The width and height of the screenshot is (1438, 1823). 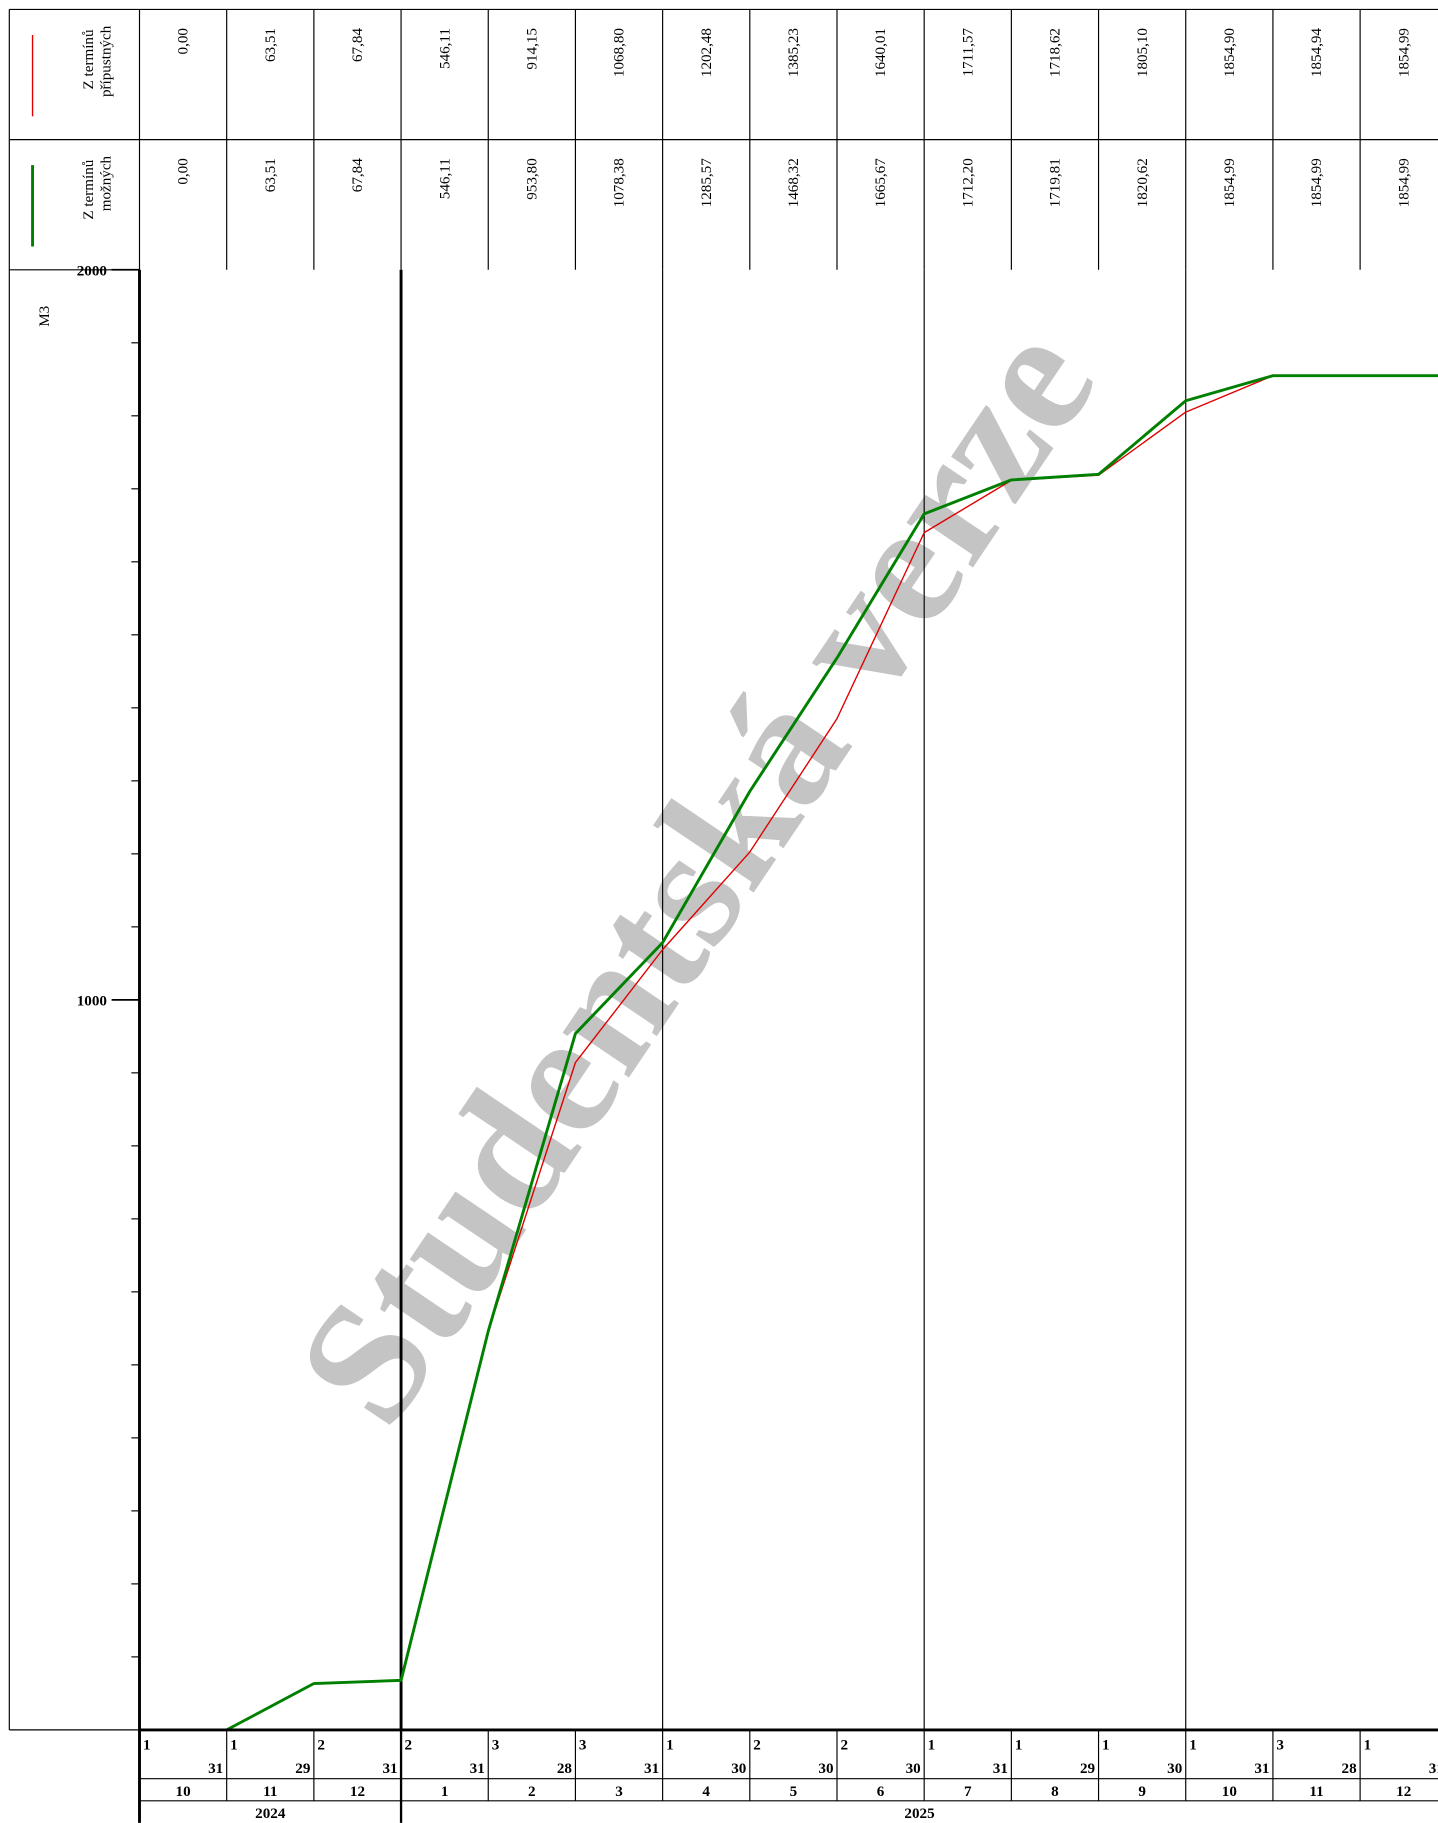 I want to click on value-cell: 953,80, so click(x=532, y=179).